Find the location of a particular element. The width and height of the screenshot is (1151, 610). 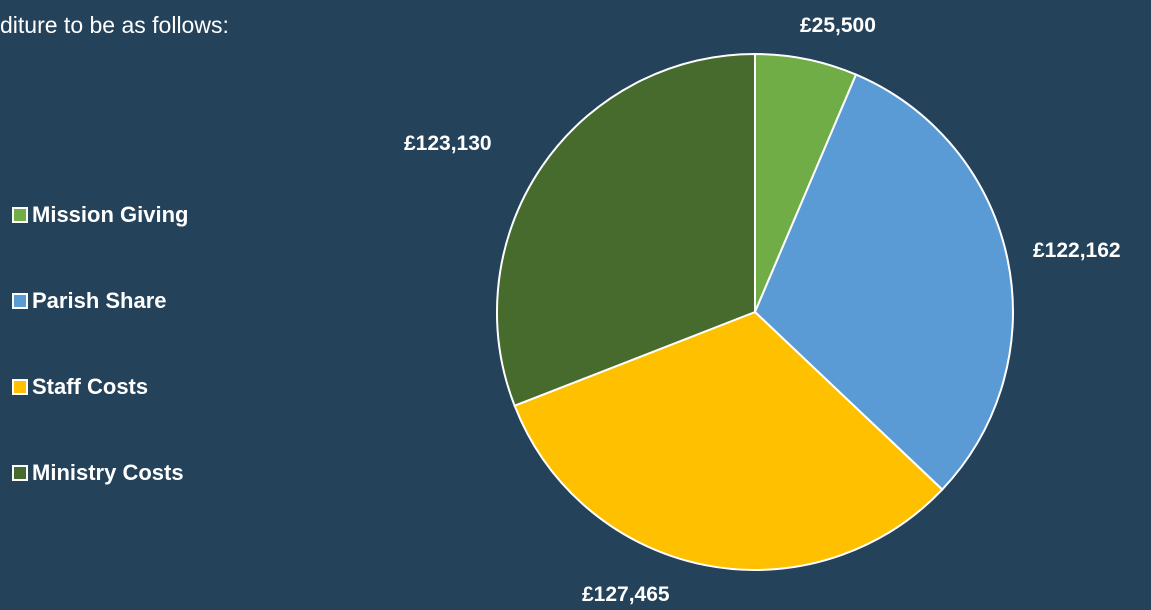

data-label-staff-costs: £127,465 is located at coordinates (626, 594).